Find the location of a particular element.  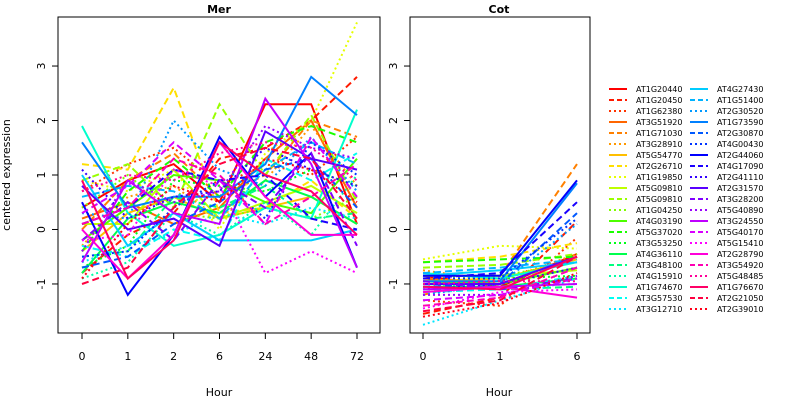

legend-item: AT4G27430 is located at coordinates (726, 89).